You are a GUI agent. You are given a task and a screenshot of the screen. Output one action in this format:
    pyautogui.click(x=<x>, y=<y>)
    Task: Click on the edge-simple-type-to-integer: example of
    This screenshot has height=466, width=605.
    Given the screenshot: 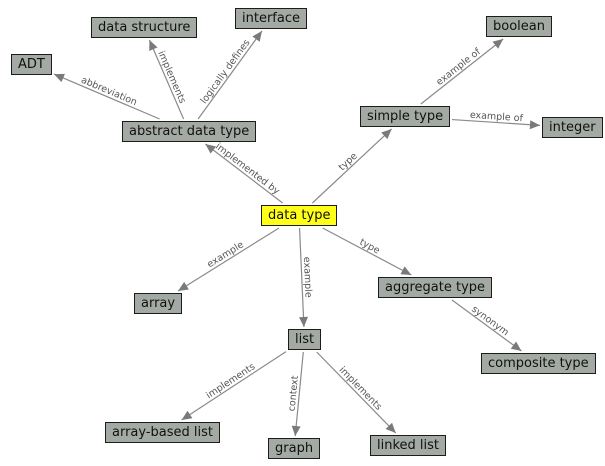 What is the action you would take?
    pyautogui.click(x=496, y=120)
    